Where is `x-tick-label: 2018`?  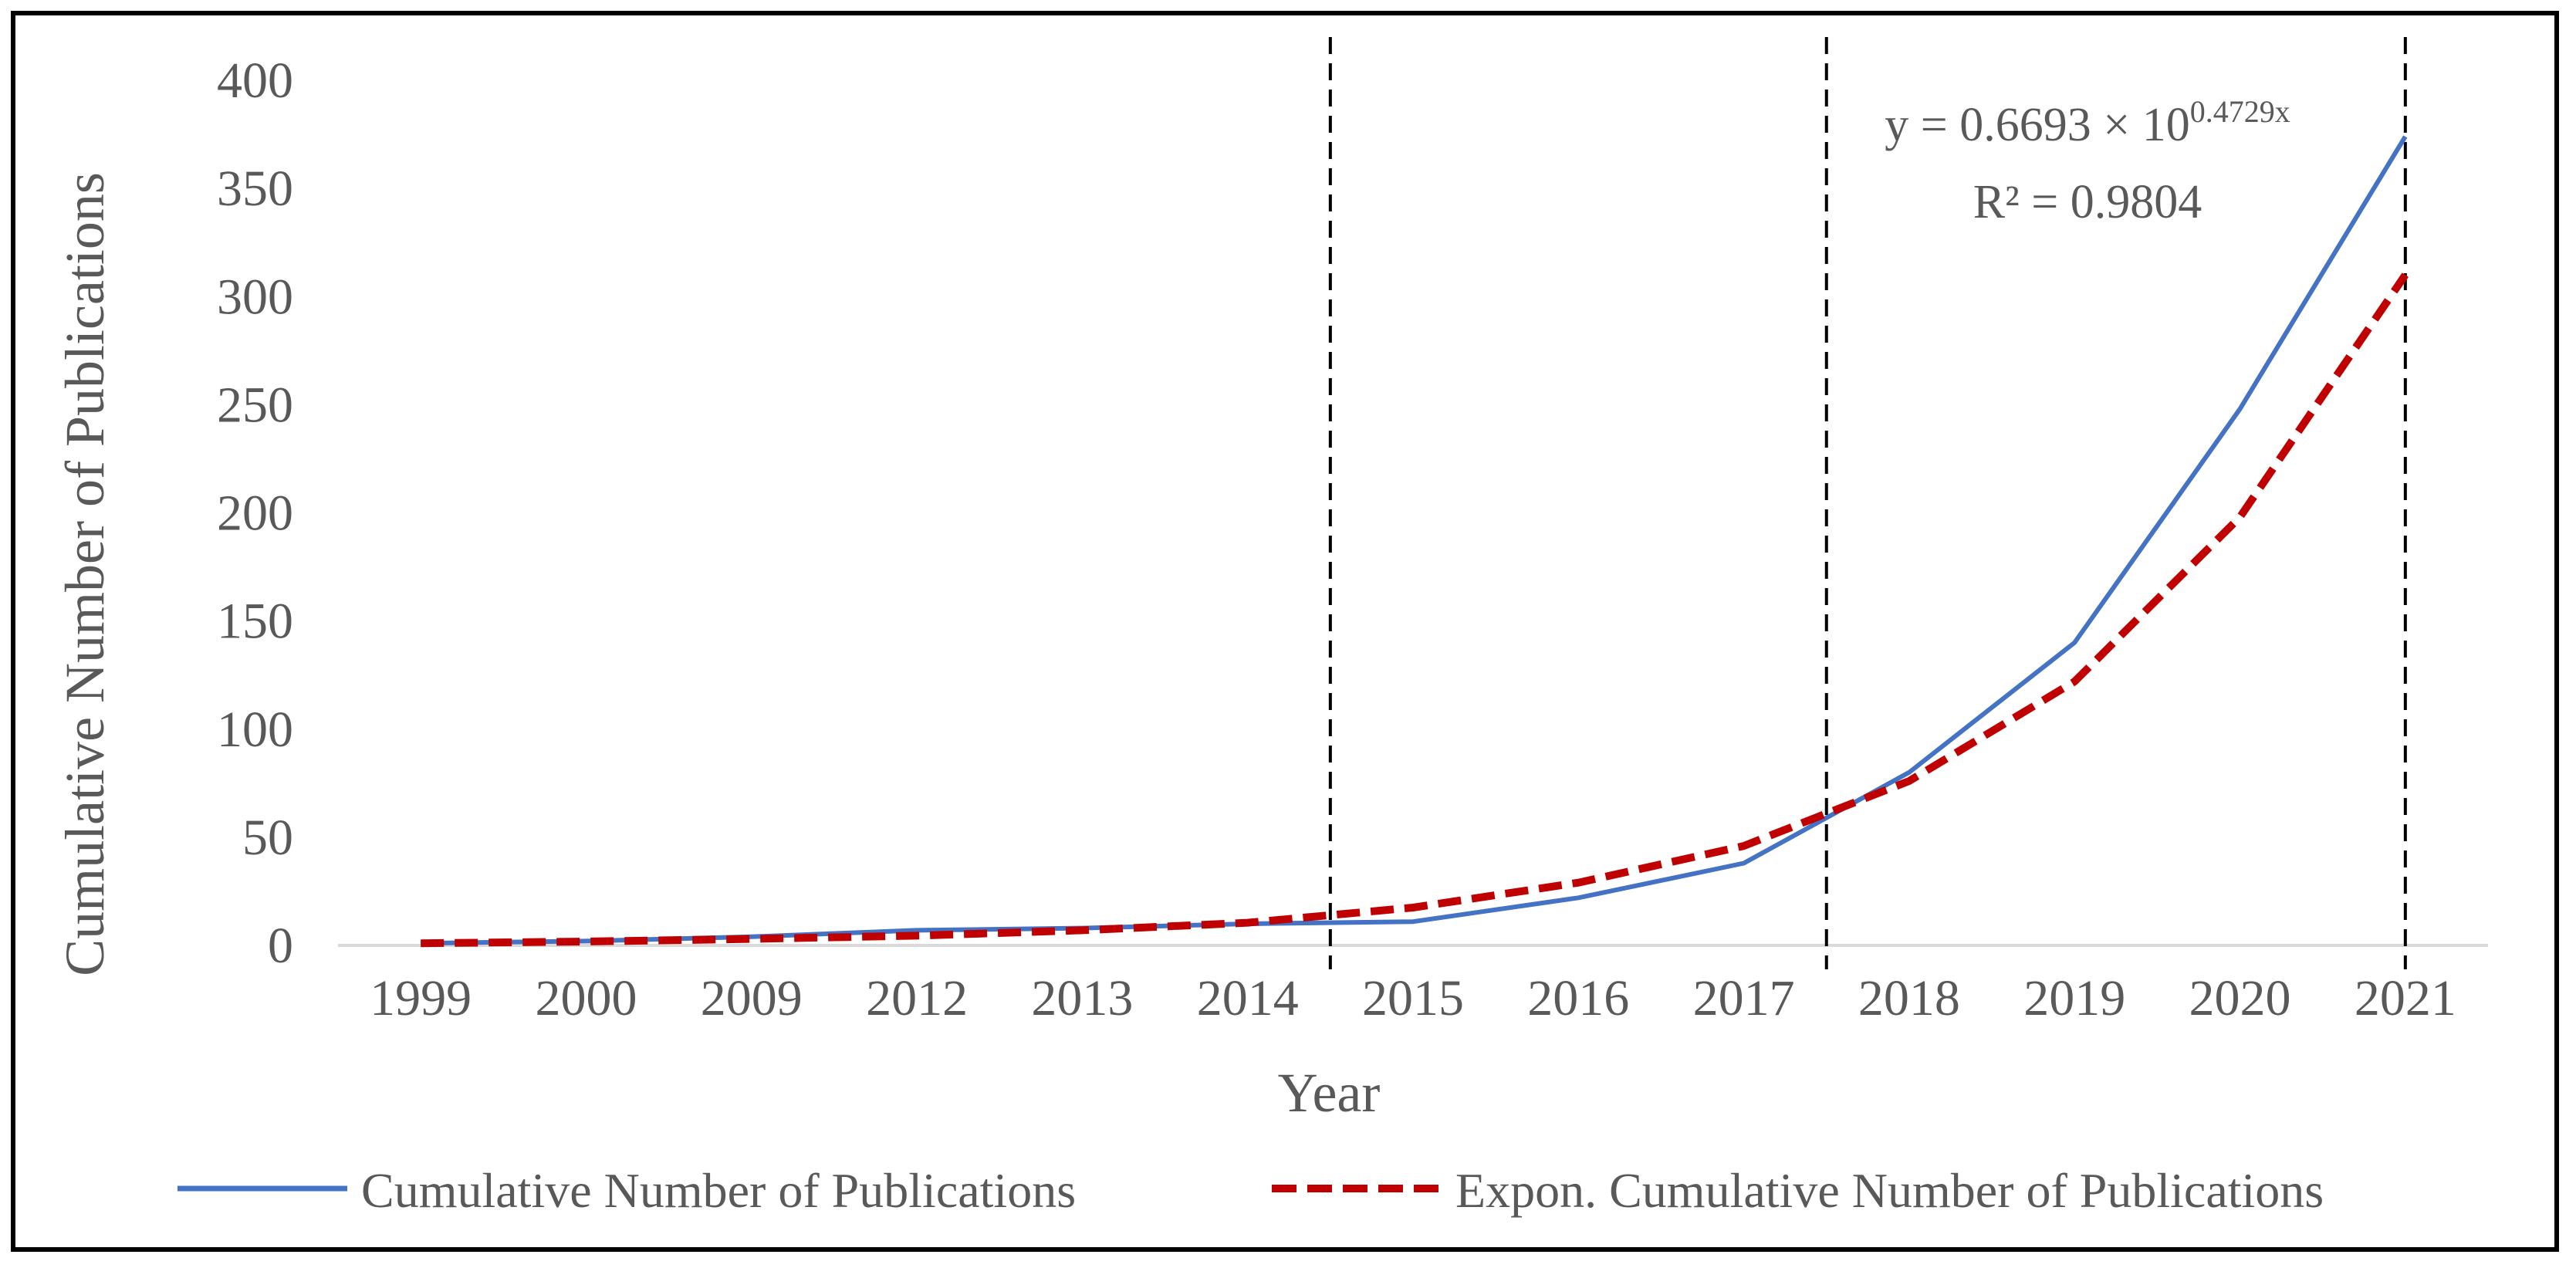
x-tick-label: 2018 is located at coordinates (1909, 998).